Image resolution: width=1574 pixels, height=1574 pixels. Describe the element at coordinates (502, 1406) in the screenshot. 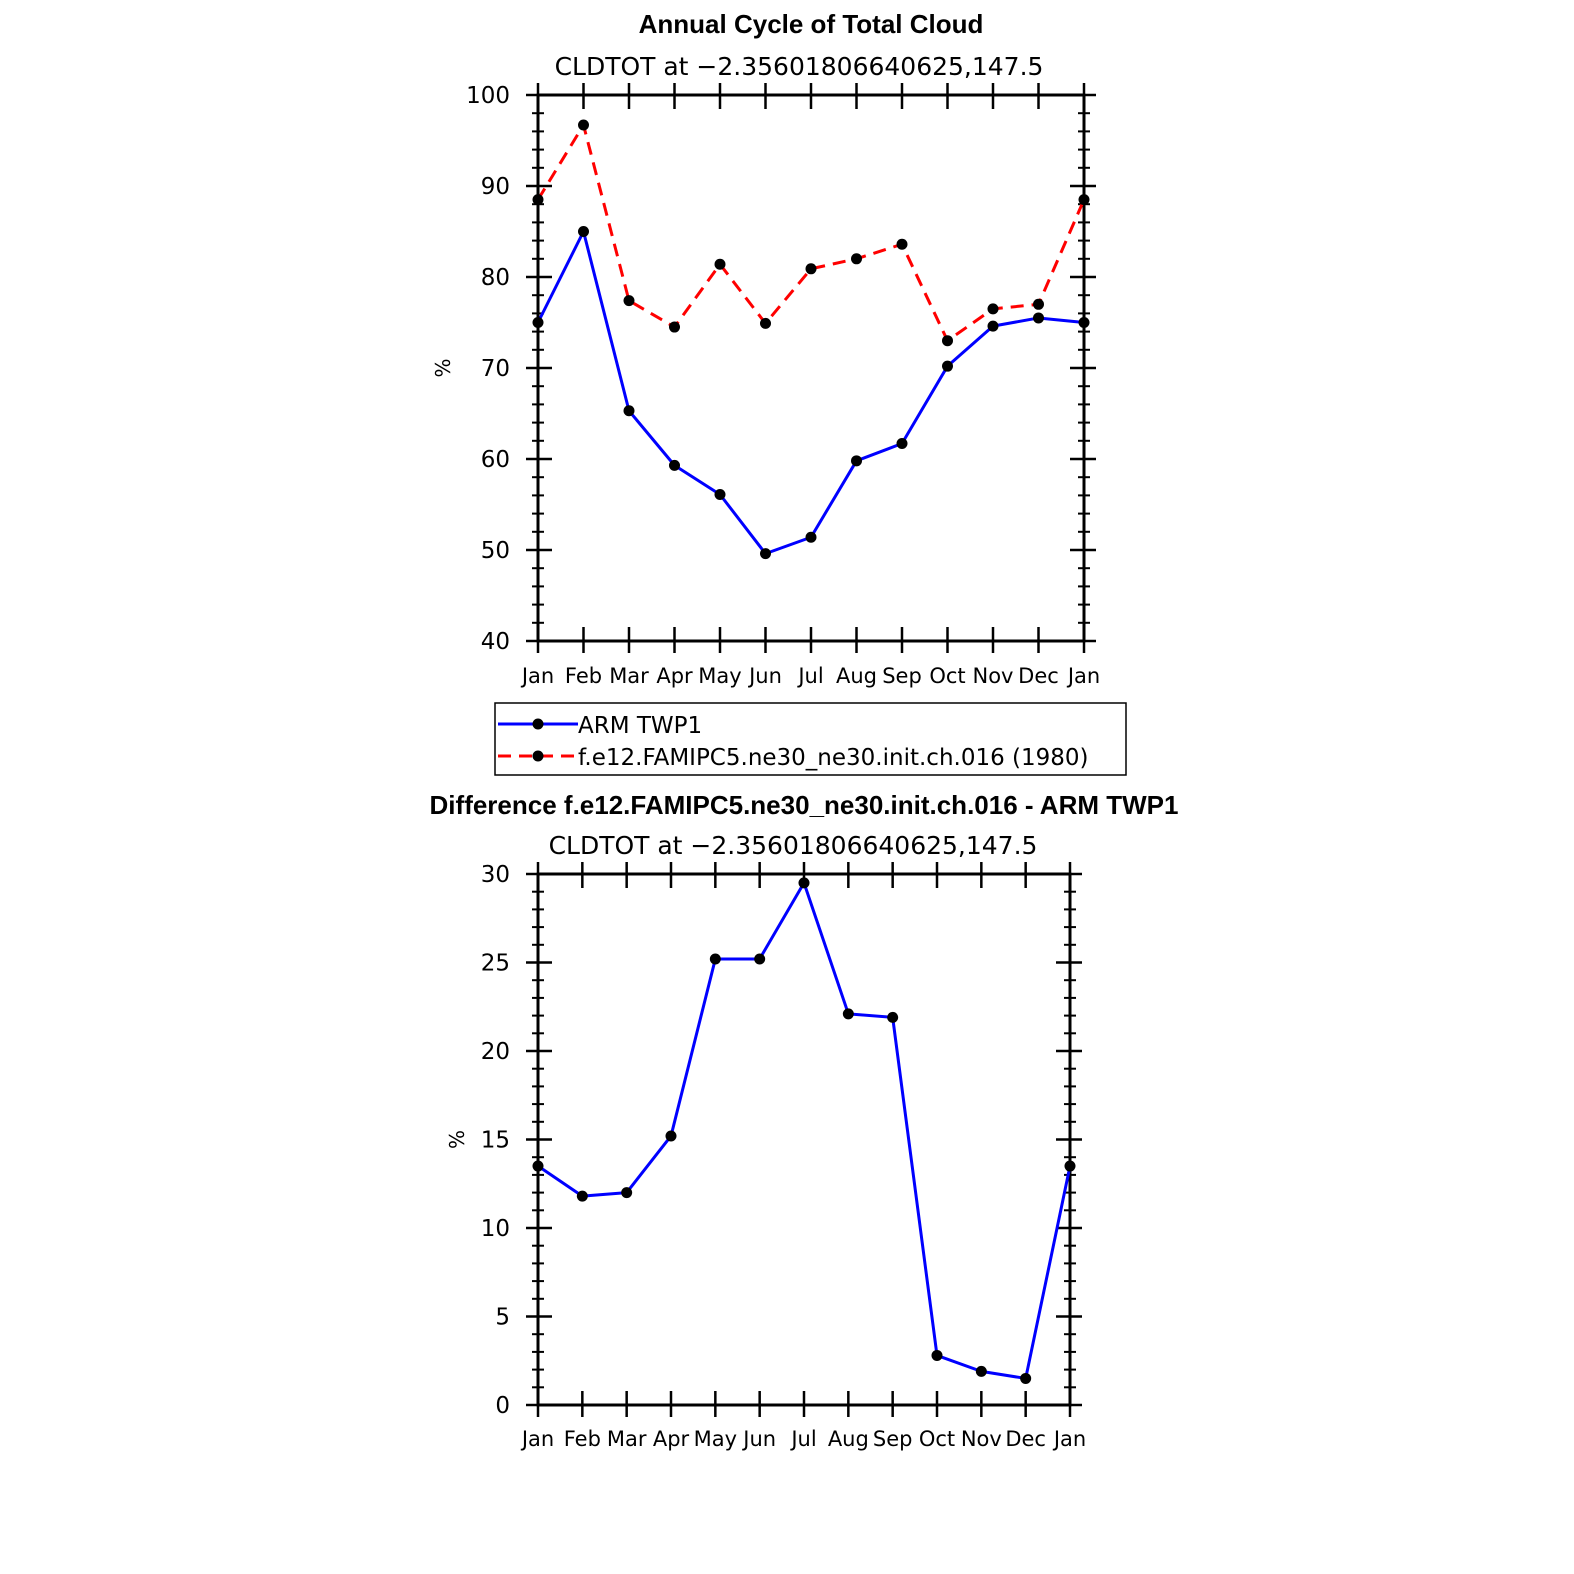

I see `y-tick-label: 0` at that location.